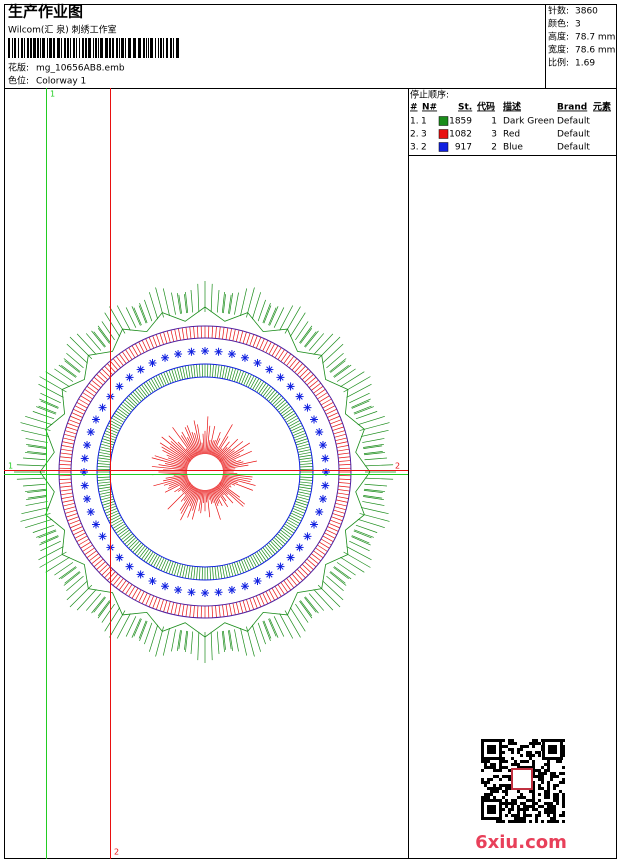 This screenshot has width=620, height=864. What do you see at coordinates (18, 81) in the screenshot?
I see `colorway-label: 色位:` at bounding box center [18, 81].